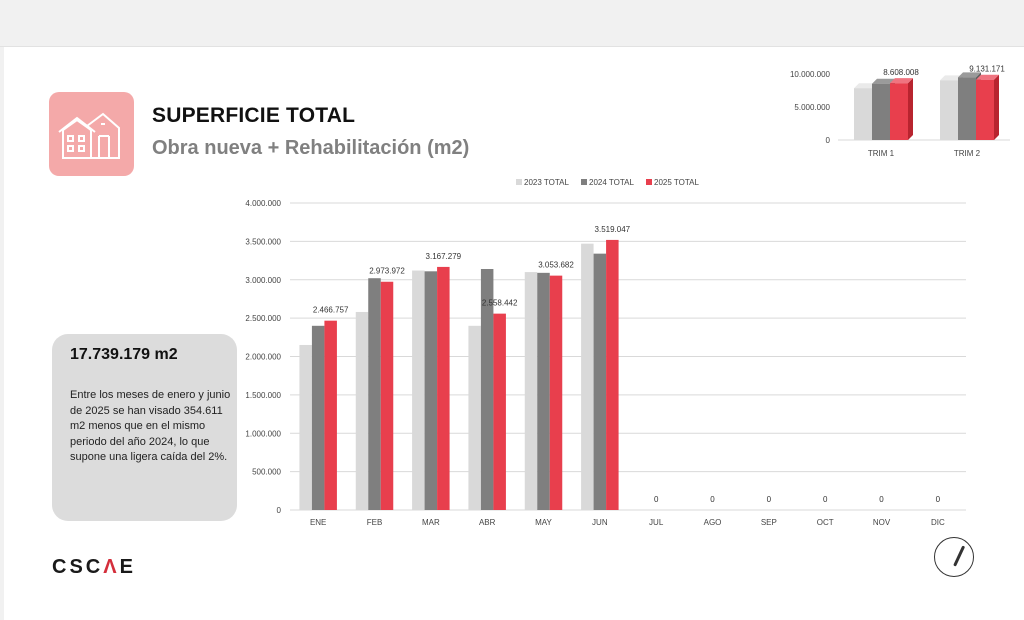 Image resolution: width=1024 pixels, height=620 pixels. What do you see at coordinates (600, 381) in the screenshot?
I see `bar-2024-jun` at bounding box center [600, 381].